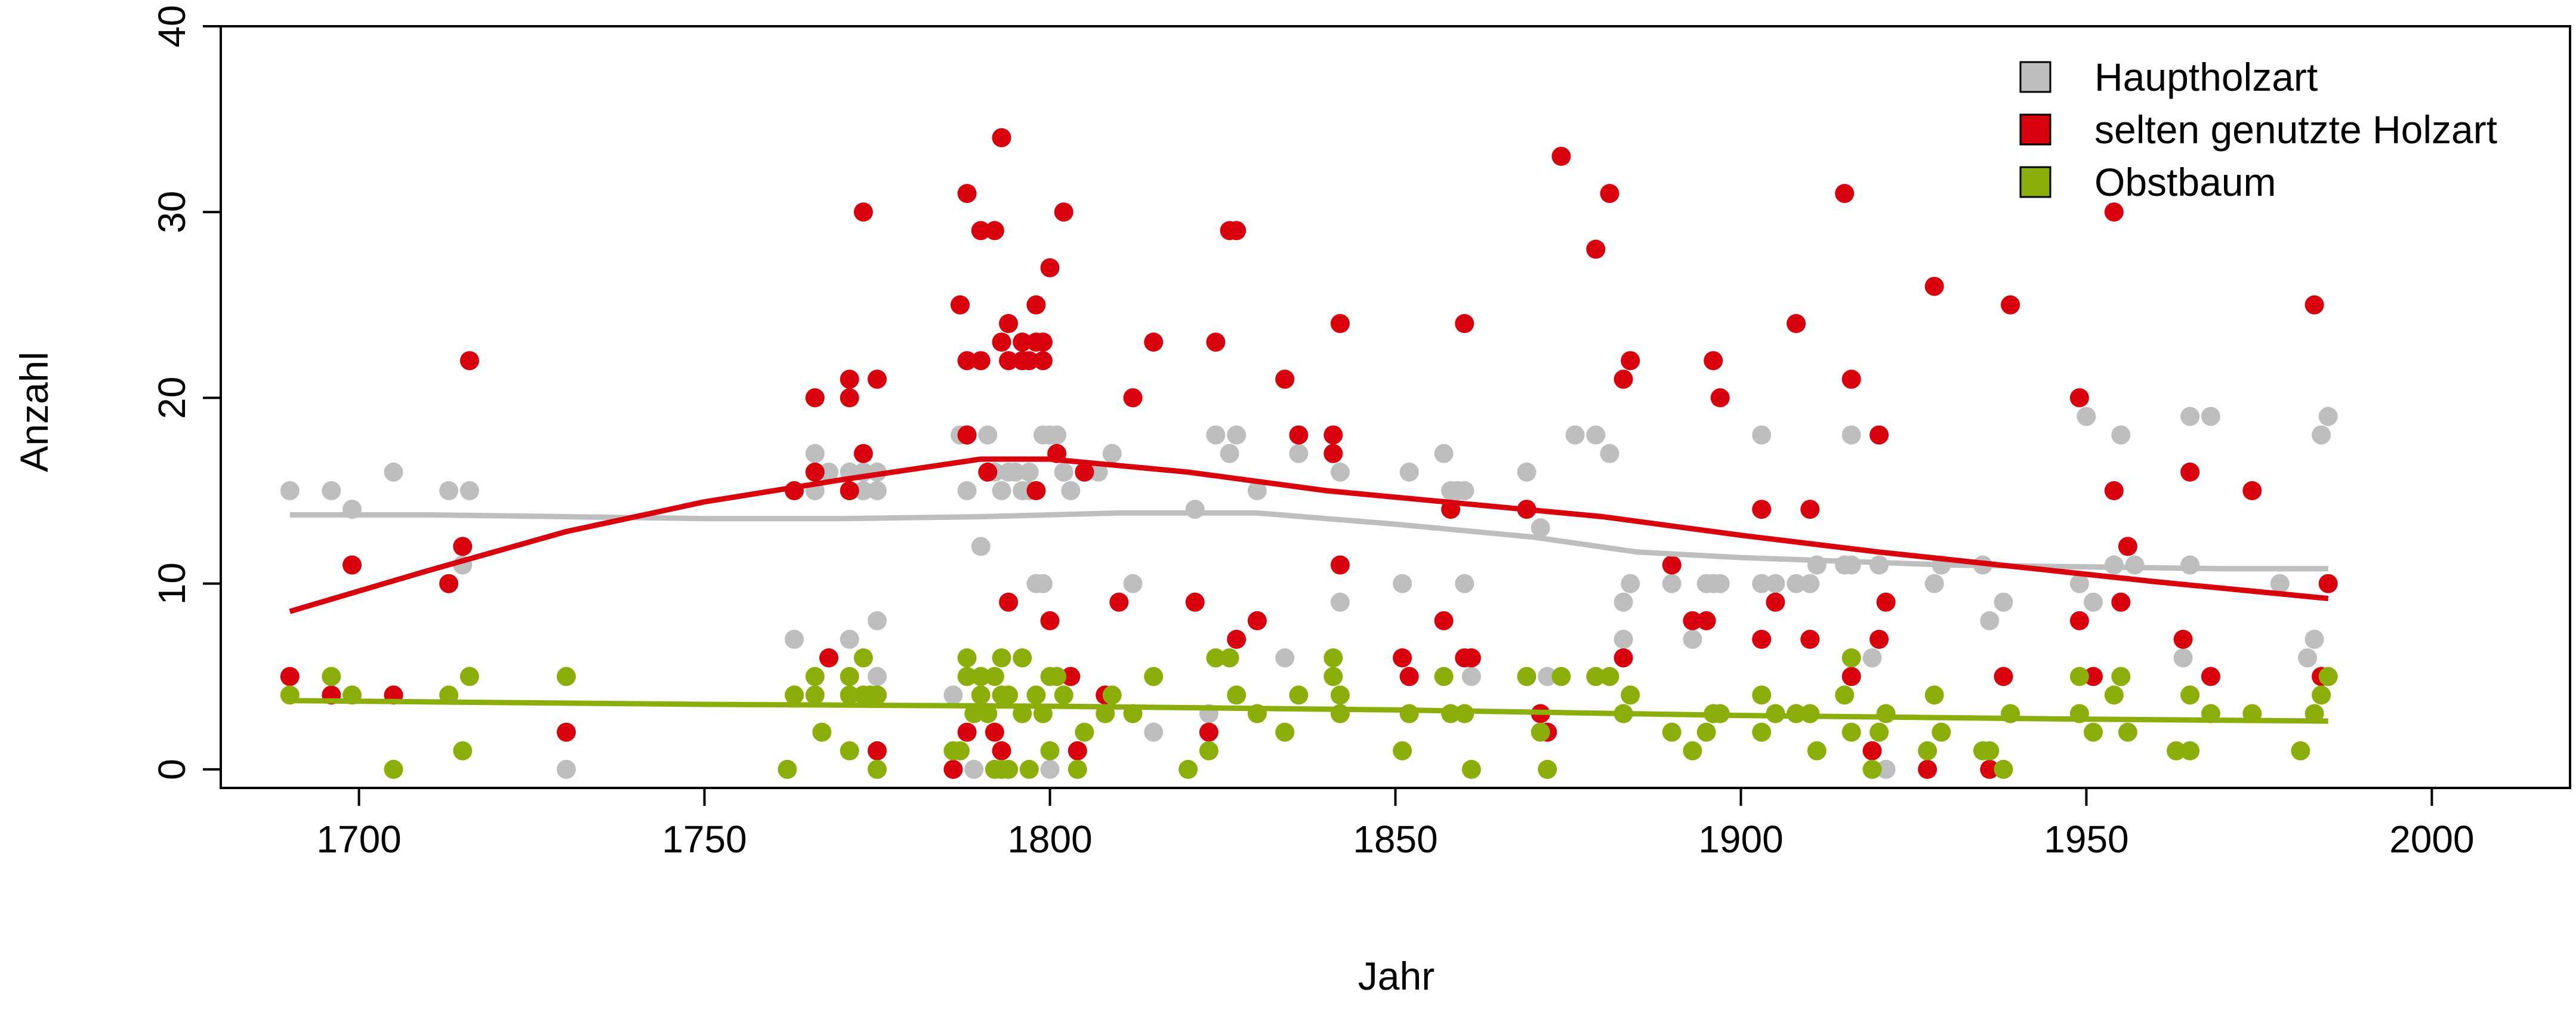  Describe the element at coordinates (1049, 839) in the screenshot. I see `x-tick-label-1800: 1800` at that location.